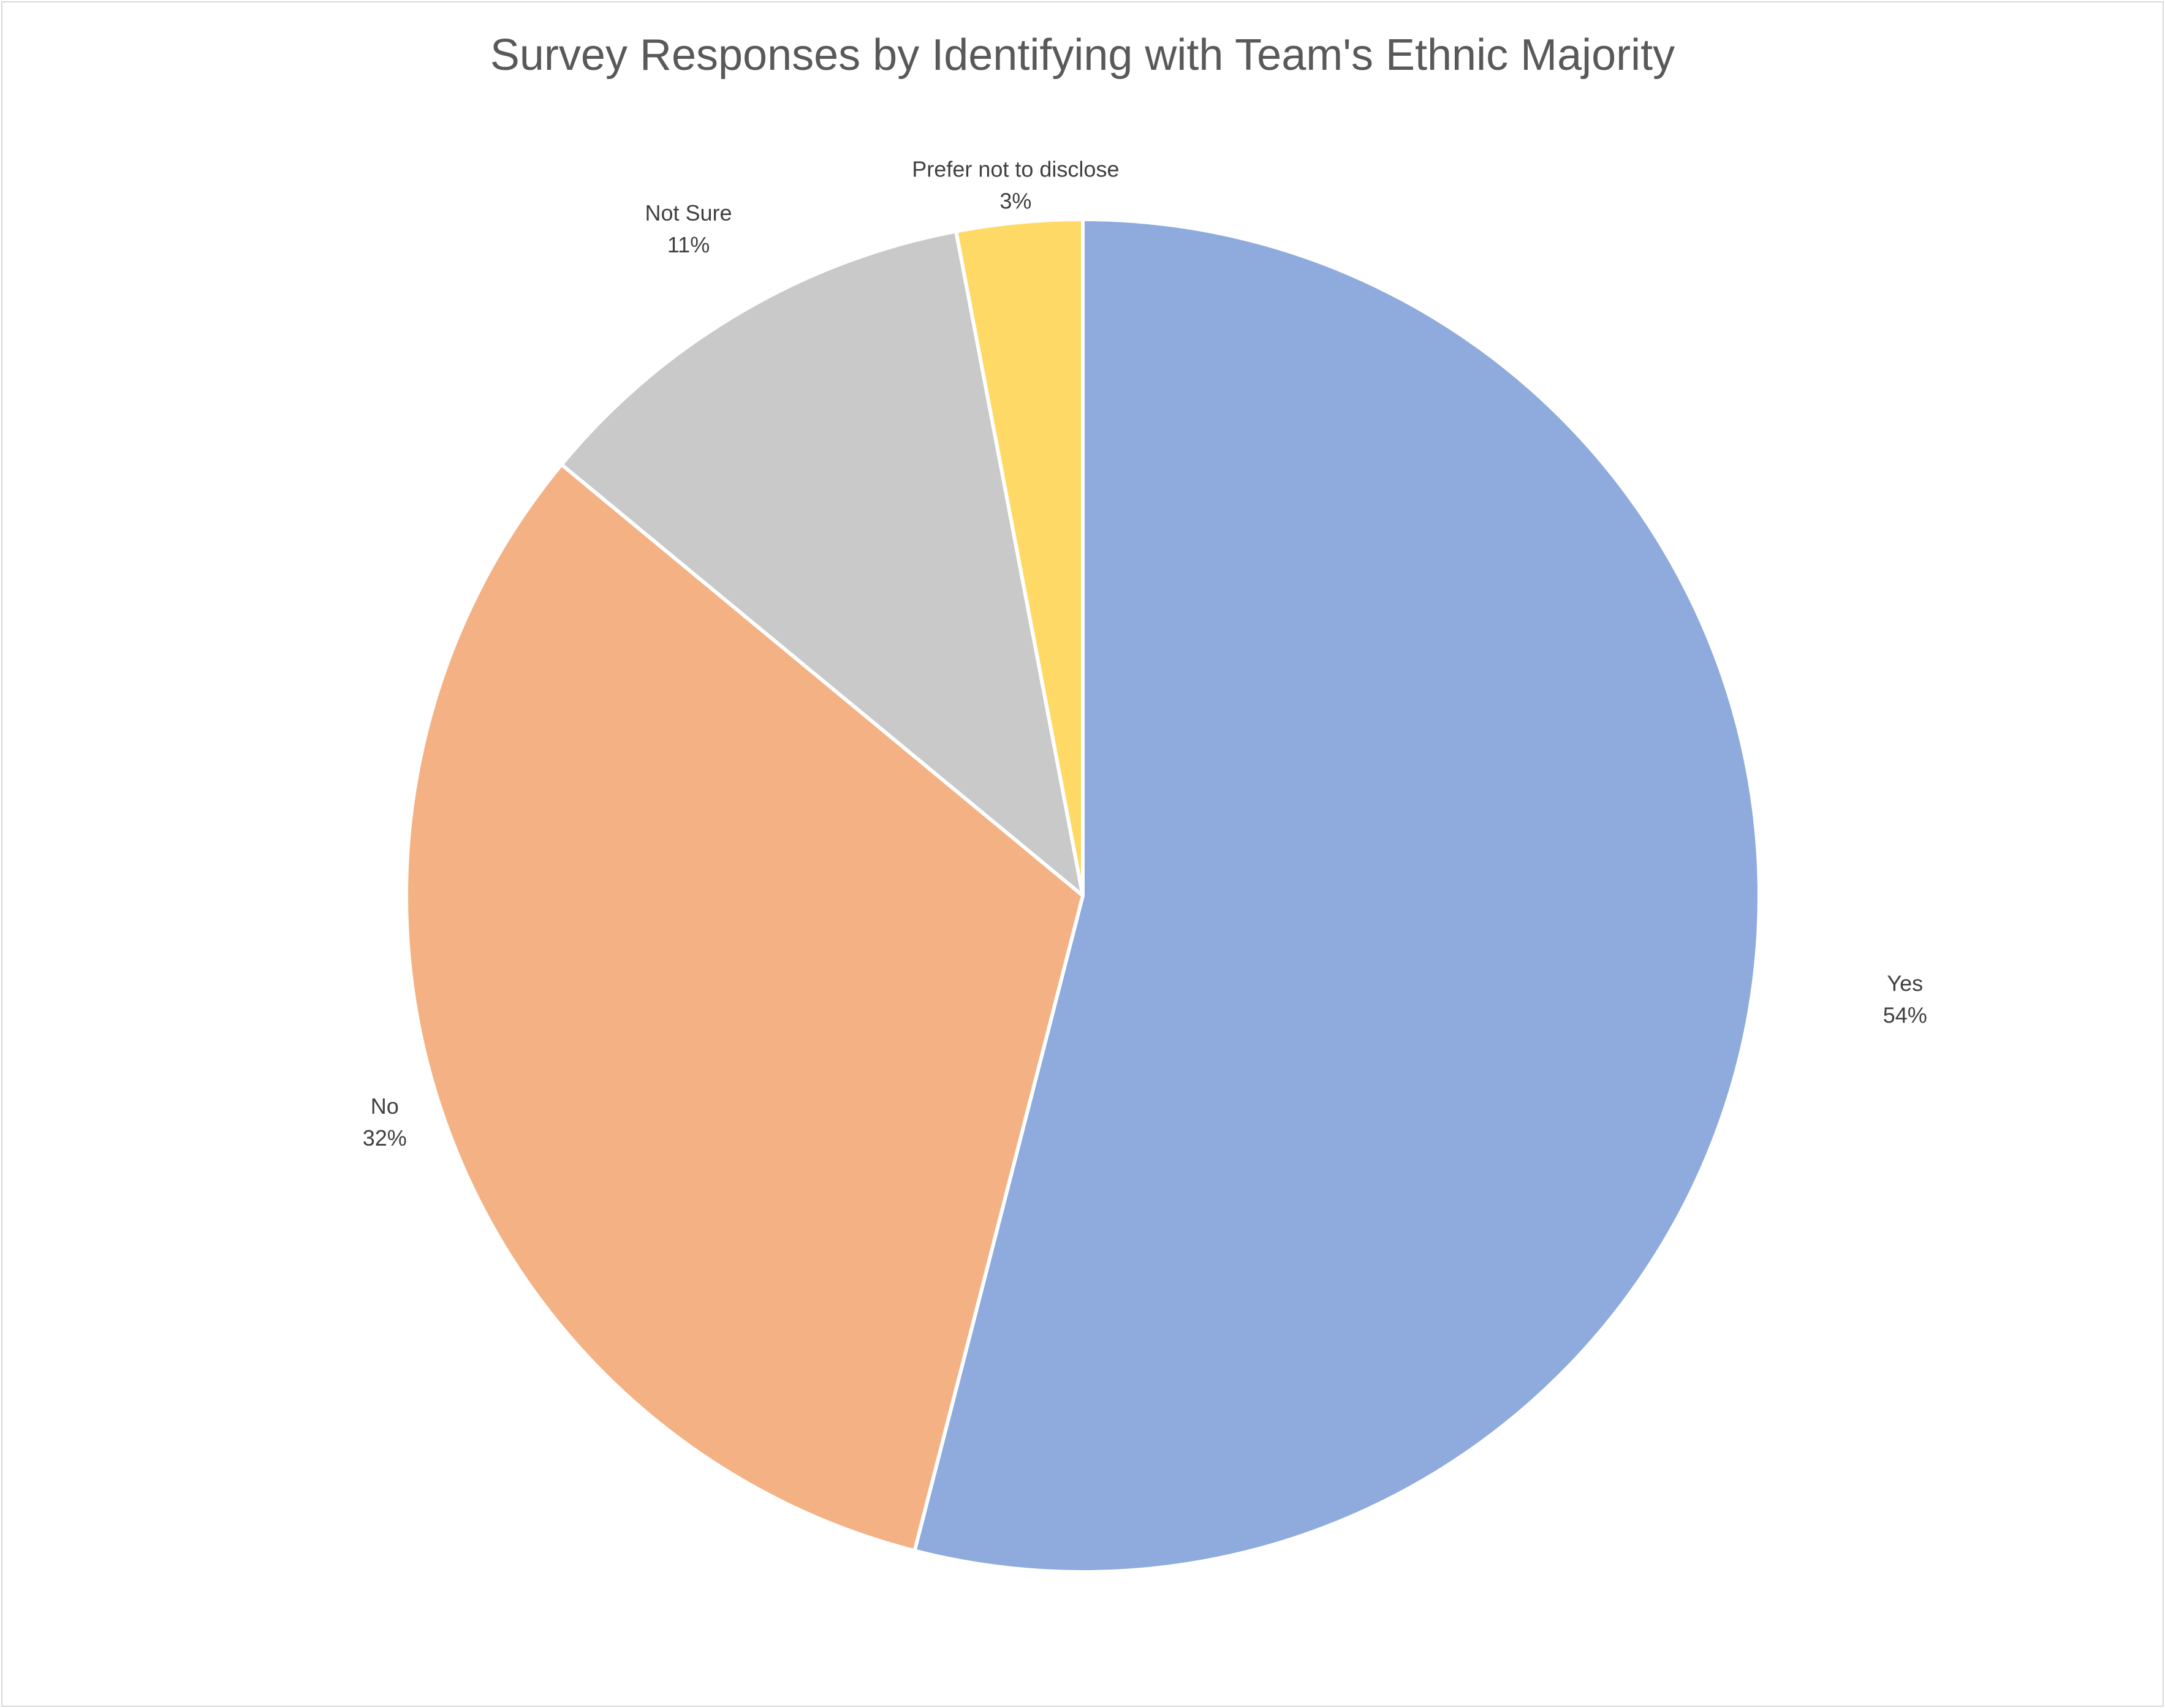 This screenshot has height=1708, width=2165. What do you see at coordinates (822, 563) in the screenshot?
I see `pie-slice-not-sure` at bounding box center [822, 563].